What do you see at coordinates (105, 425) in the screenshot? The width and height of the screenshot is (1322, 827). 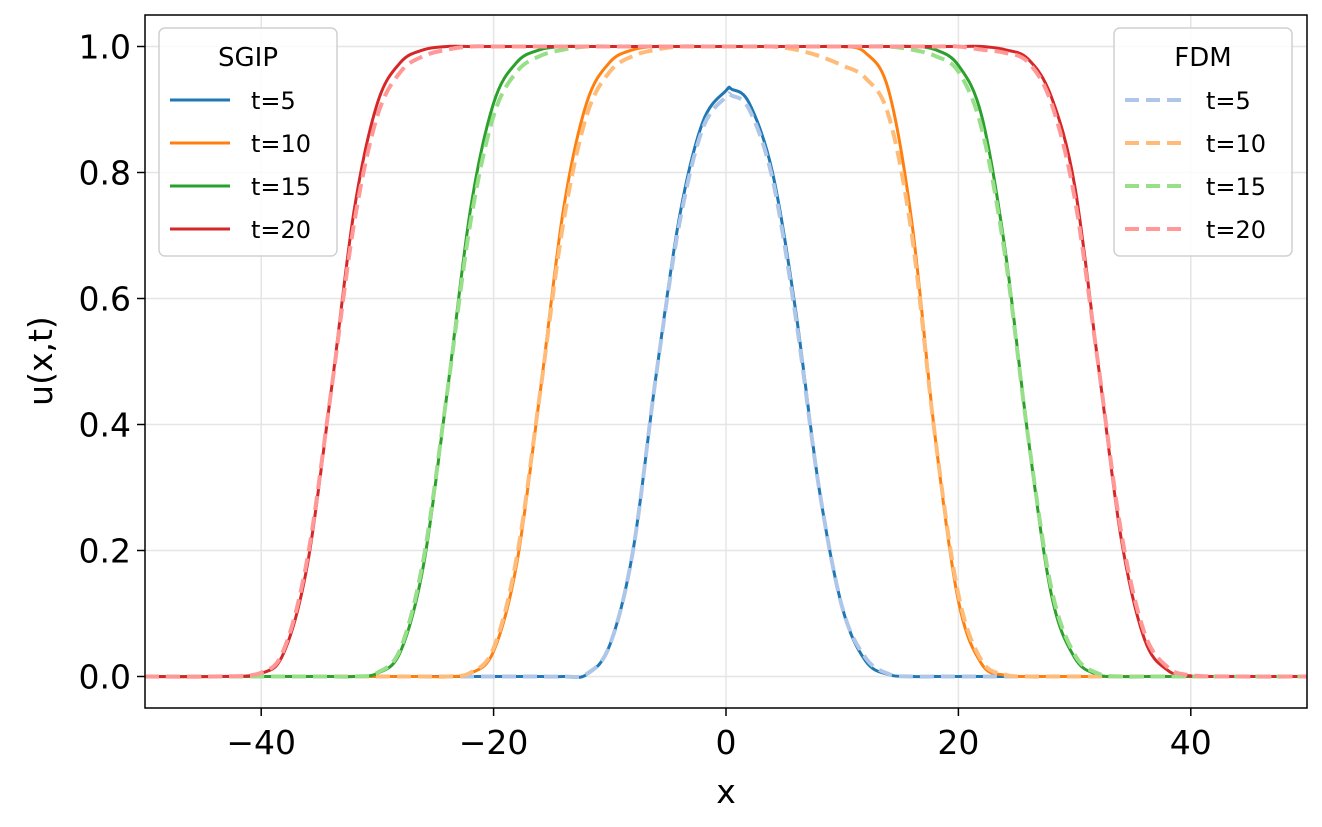 I see `y-tick-label: 0.4` at bounding box center [105, 425].